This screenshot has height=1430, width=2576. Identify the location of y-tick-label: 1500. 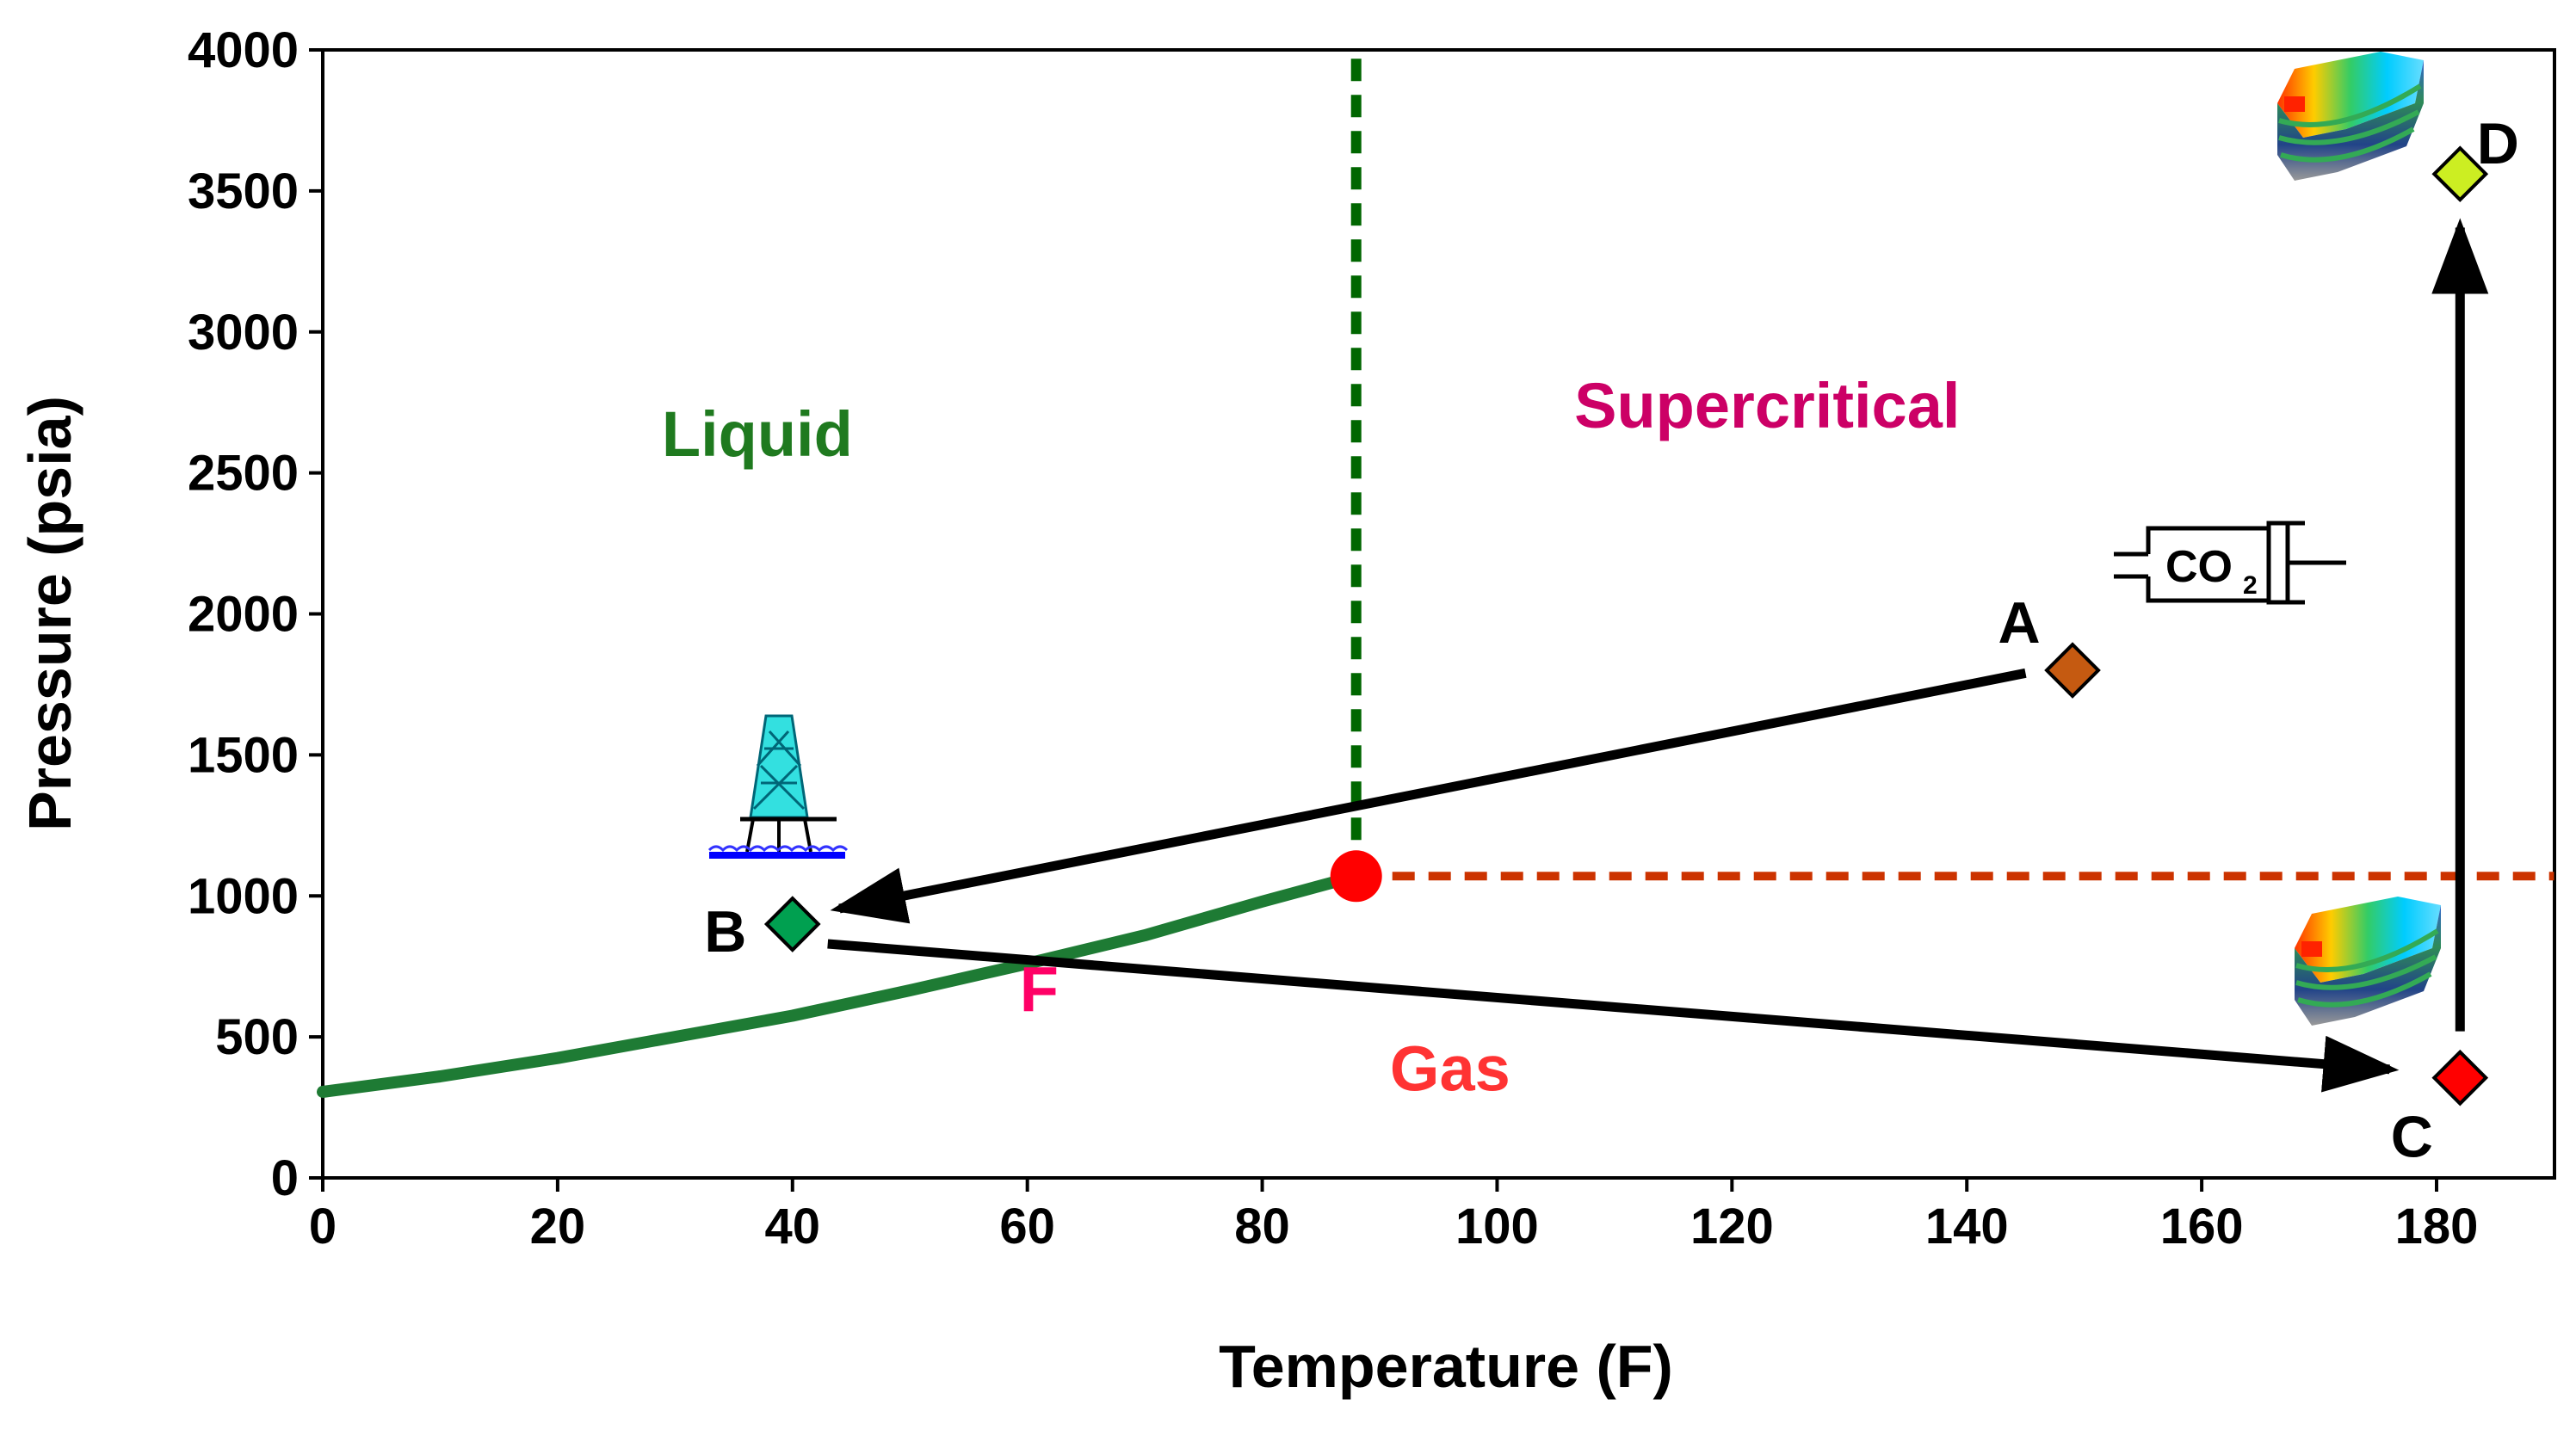
(243, 755).